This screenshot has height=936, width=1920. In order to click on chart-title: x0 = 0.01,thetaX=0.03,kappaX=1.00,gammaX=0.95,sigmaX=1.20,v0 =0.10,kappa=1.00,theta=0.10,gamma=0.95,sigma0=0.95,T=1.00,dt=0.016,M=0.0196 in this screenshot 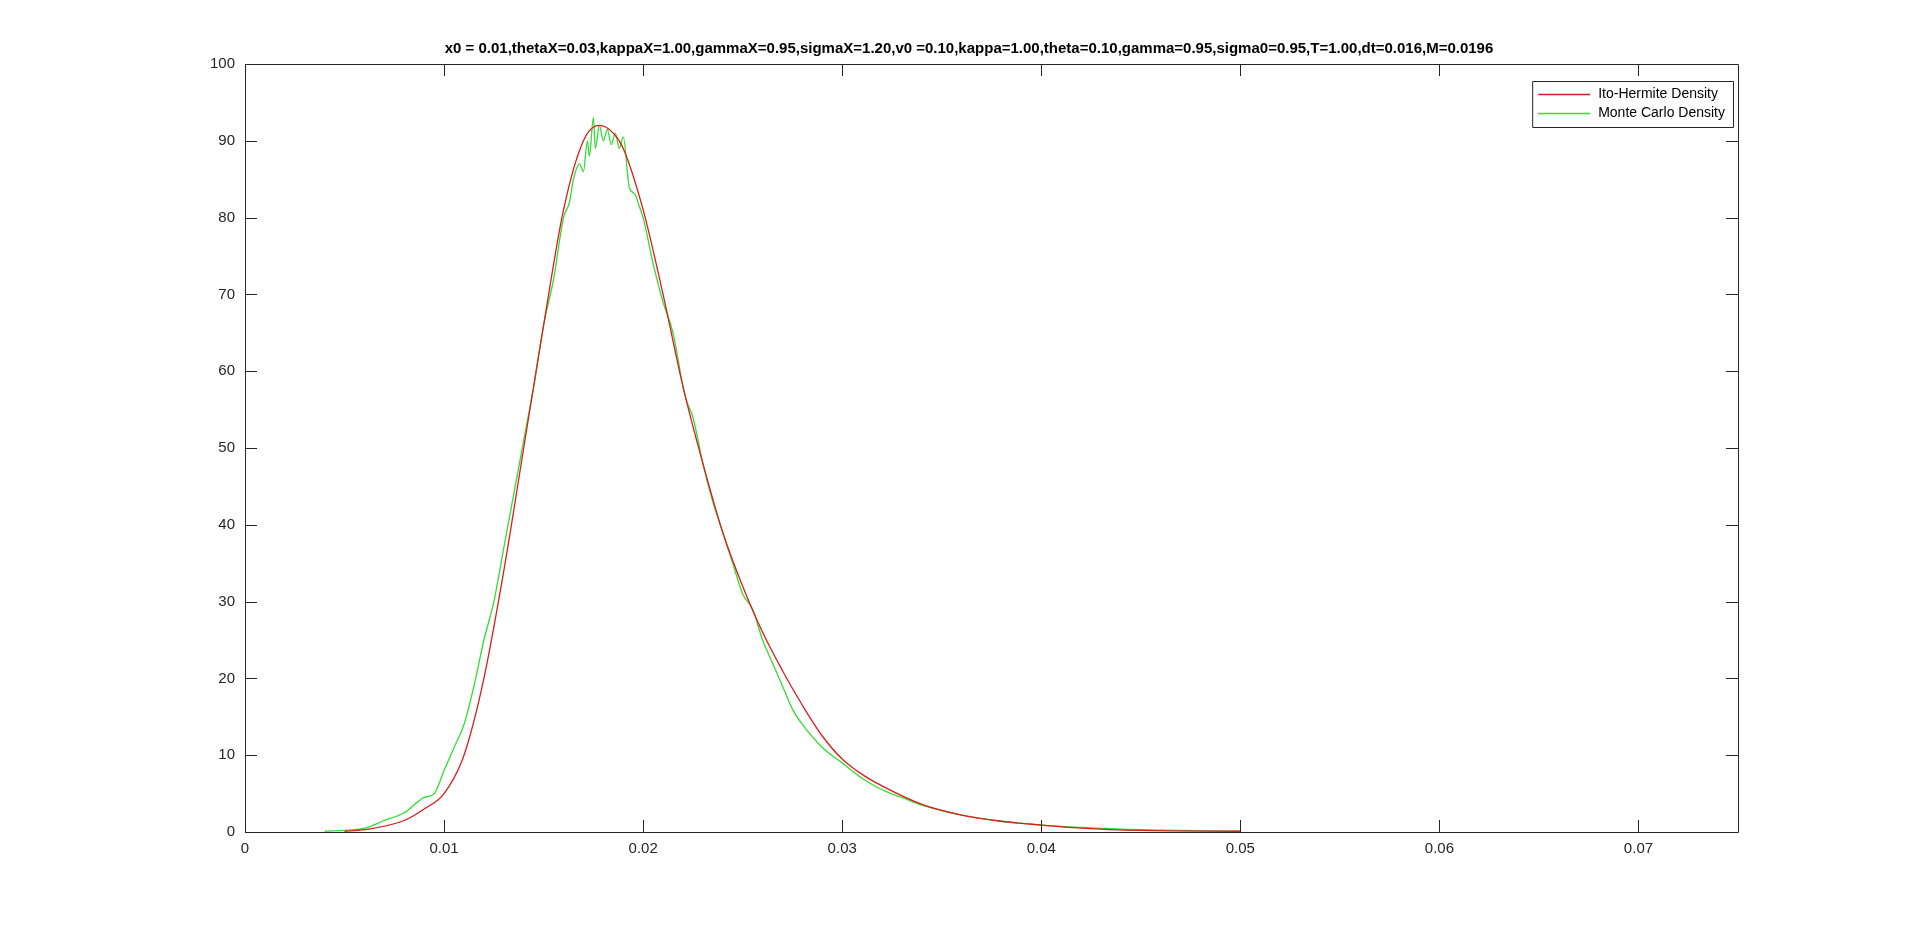, I will do `click(969, 48)`.